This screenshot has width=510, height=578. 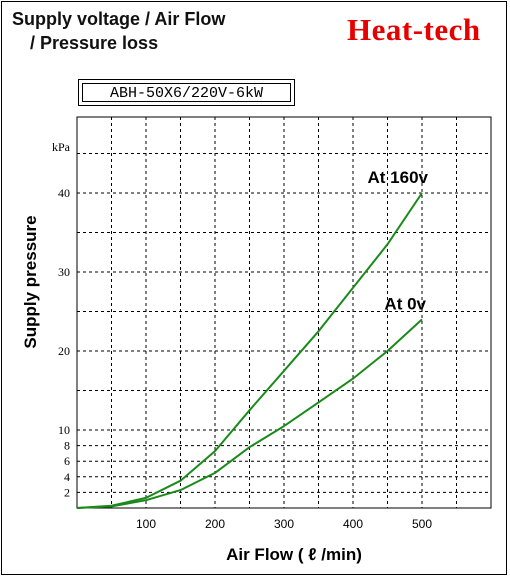 What do you see at coordinates (422, 524) in the screenshot?
I see `x-tick-label: 500` at bounding box center [422, 524].